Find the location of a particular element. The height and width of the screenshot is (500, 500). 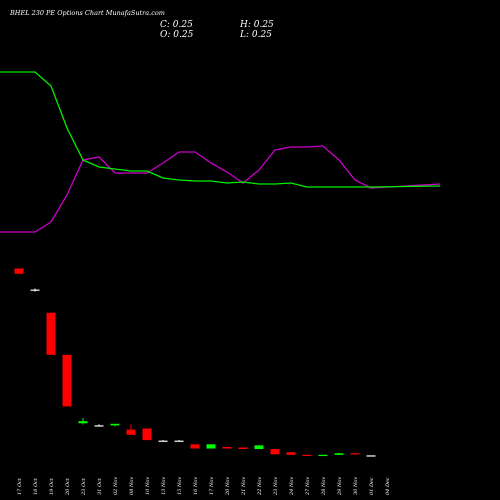

x-tick-label: 19 Oct is located at coordinates (52, 486).